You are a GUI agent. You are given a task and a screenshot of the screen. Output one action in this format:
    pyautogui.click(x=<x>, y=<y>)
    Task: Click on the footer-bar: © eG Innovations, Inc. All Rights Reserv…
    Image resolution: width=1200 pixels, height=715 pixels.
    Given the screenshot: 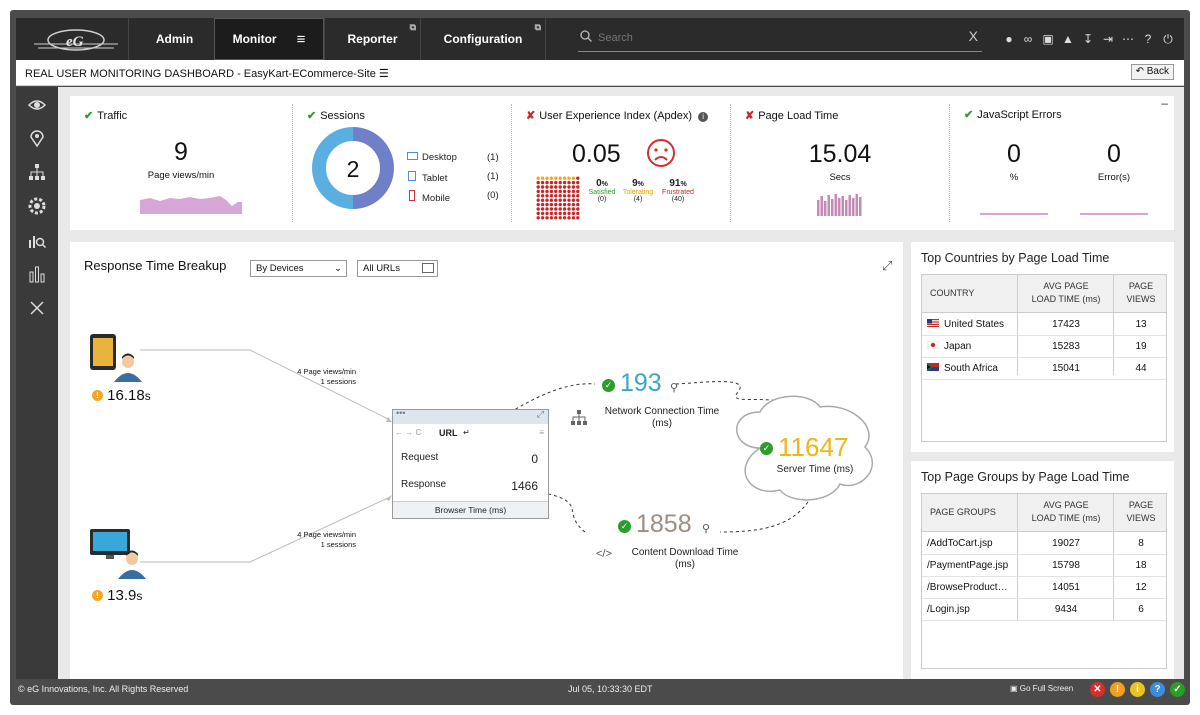 What is the action you would take?
    pyautogui.click(x=600, y=689)
    